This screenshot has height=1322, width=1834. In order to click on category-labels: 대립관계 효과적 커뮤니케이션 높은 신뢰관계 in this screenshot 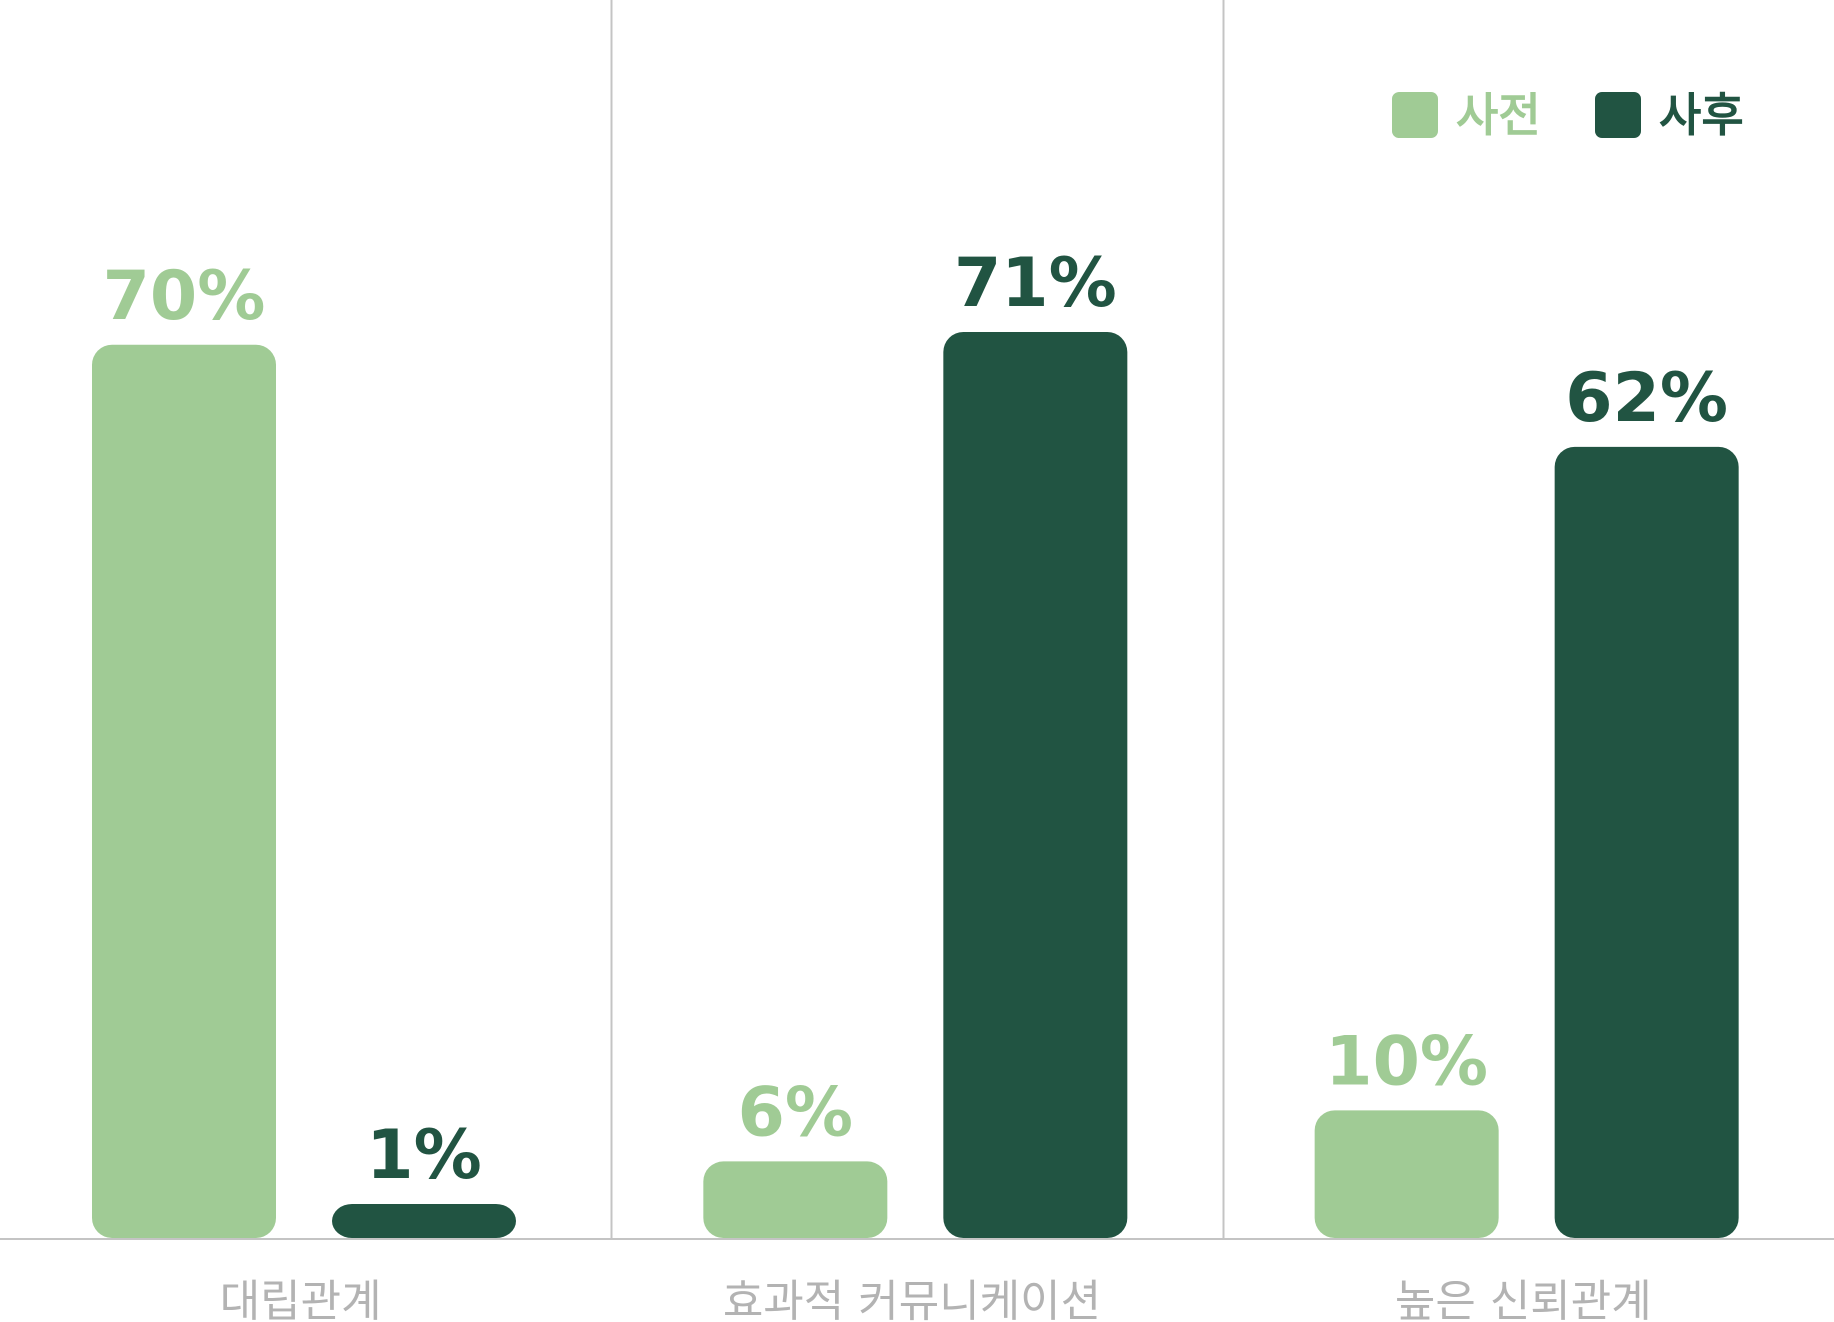, I will do `click(936, 1299)`.